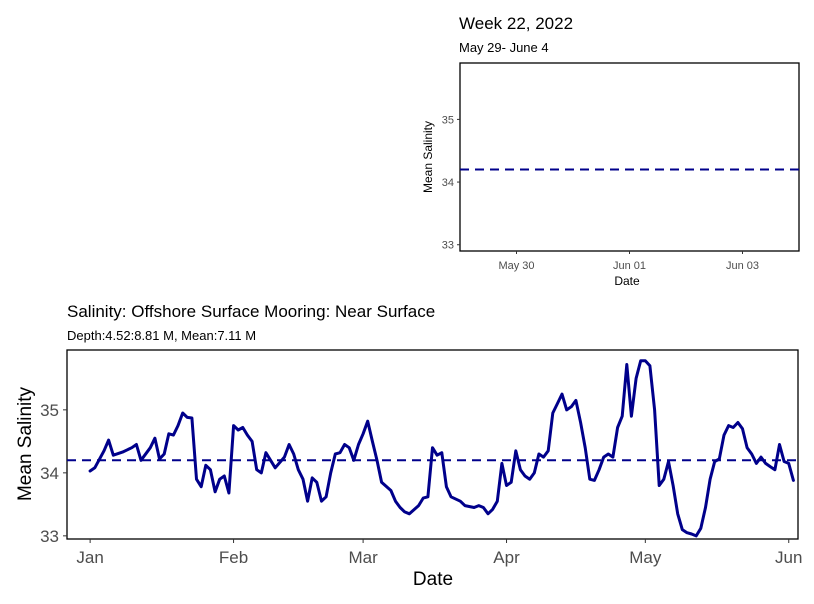 The image size is (814, 604). What do you see at coordinates (448, 246) in the screenshot?
I see `week-y-tick-label: 33` at bounding box center [448, 246].